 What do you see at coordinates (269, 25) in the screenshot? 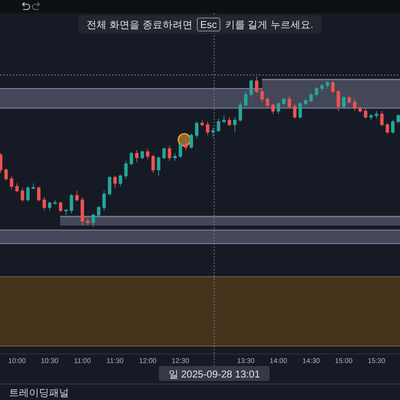
I see `text: 키를 길게 누르세요.` at bounding box center [269, 25].